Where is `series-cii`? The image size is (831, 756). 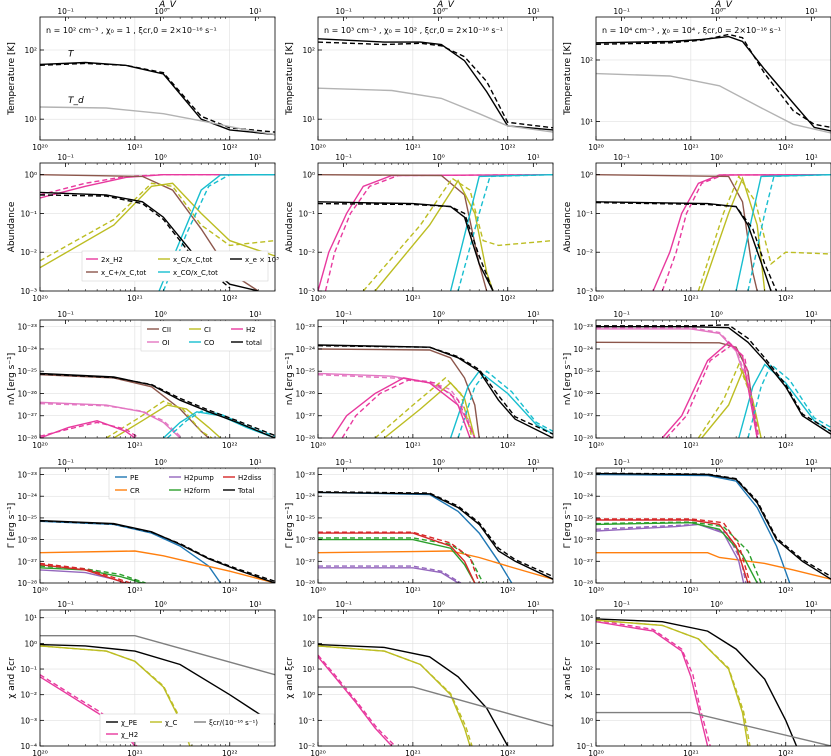 series-cii is located at coordinates (677, 389).